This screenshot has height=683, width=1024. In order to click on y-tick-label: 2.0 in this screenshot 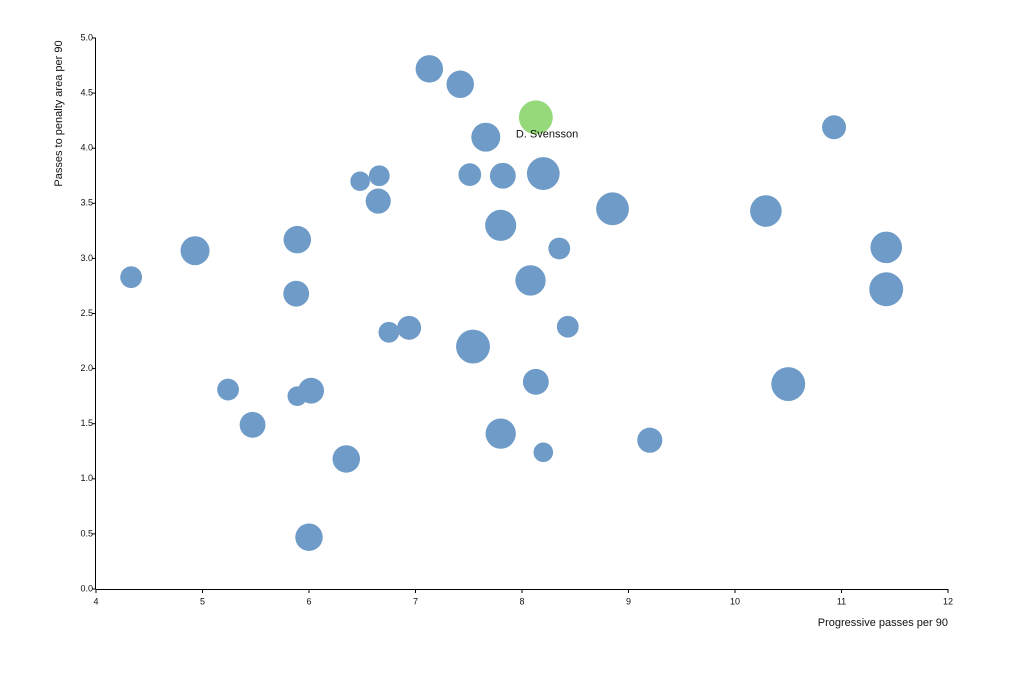, I will do `click(86, 368)`.